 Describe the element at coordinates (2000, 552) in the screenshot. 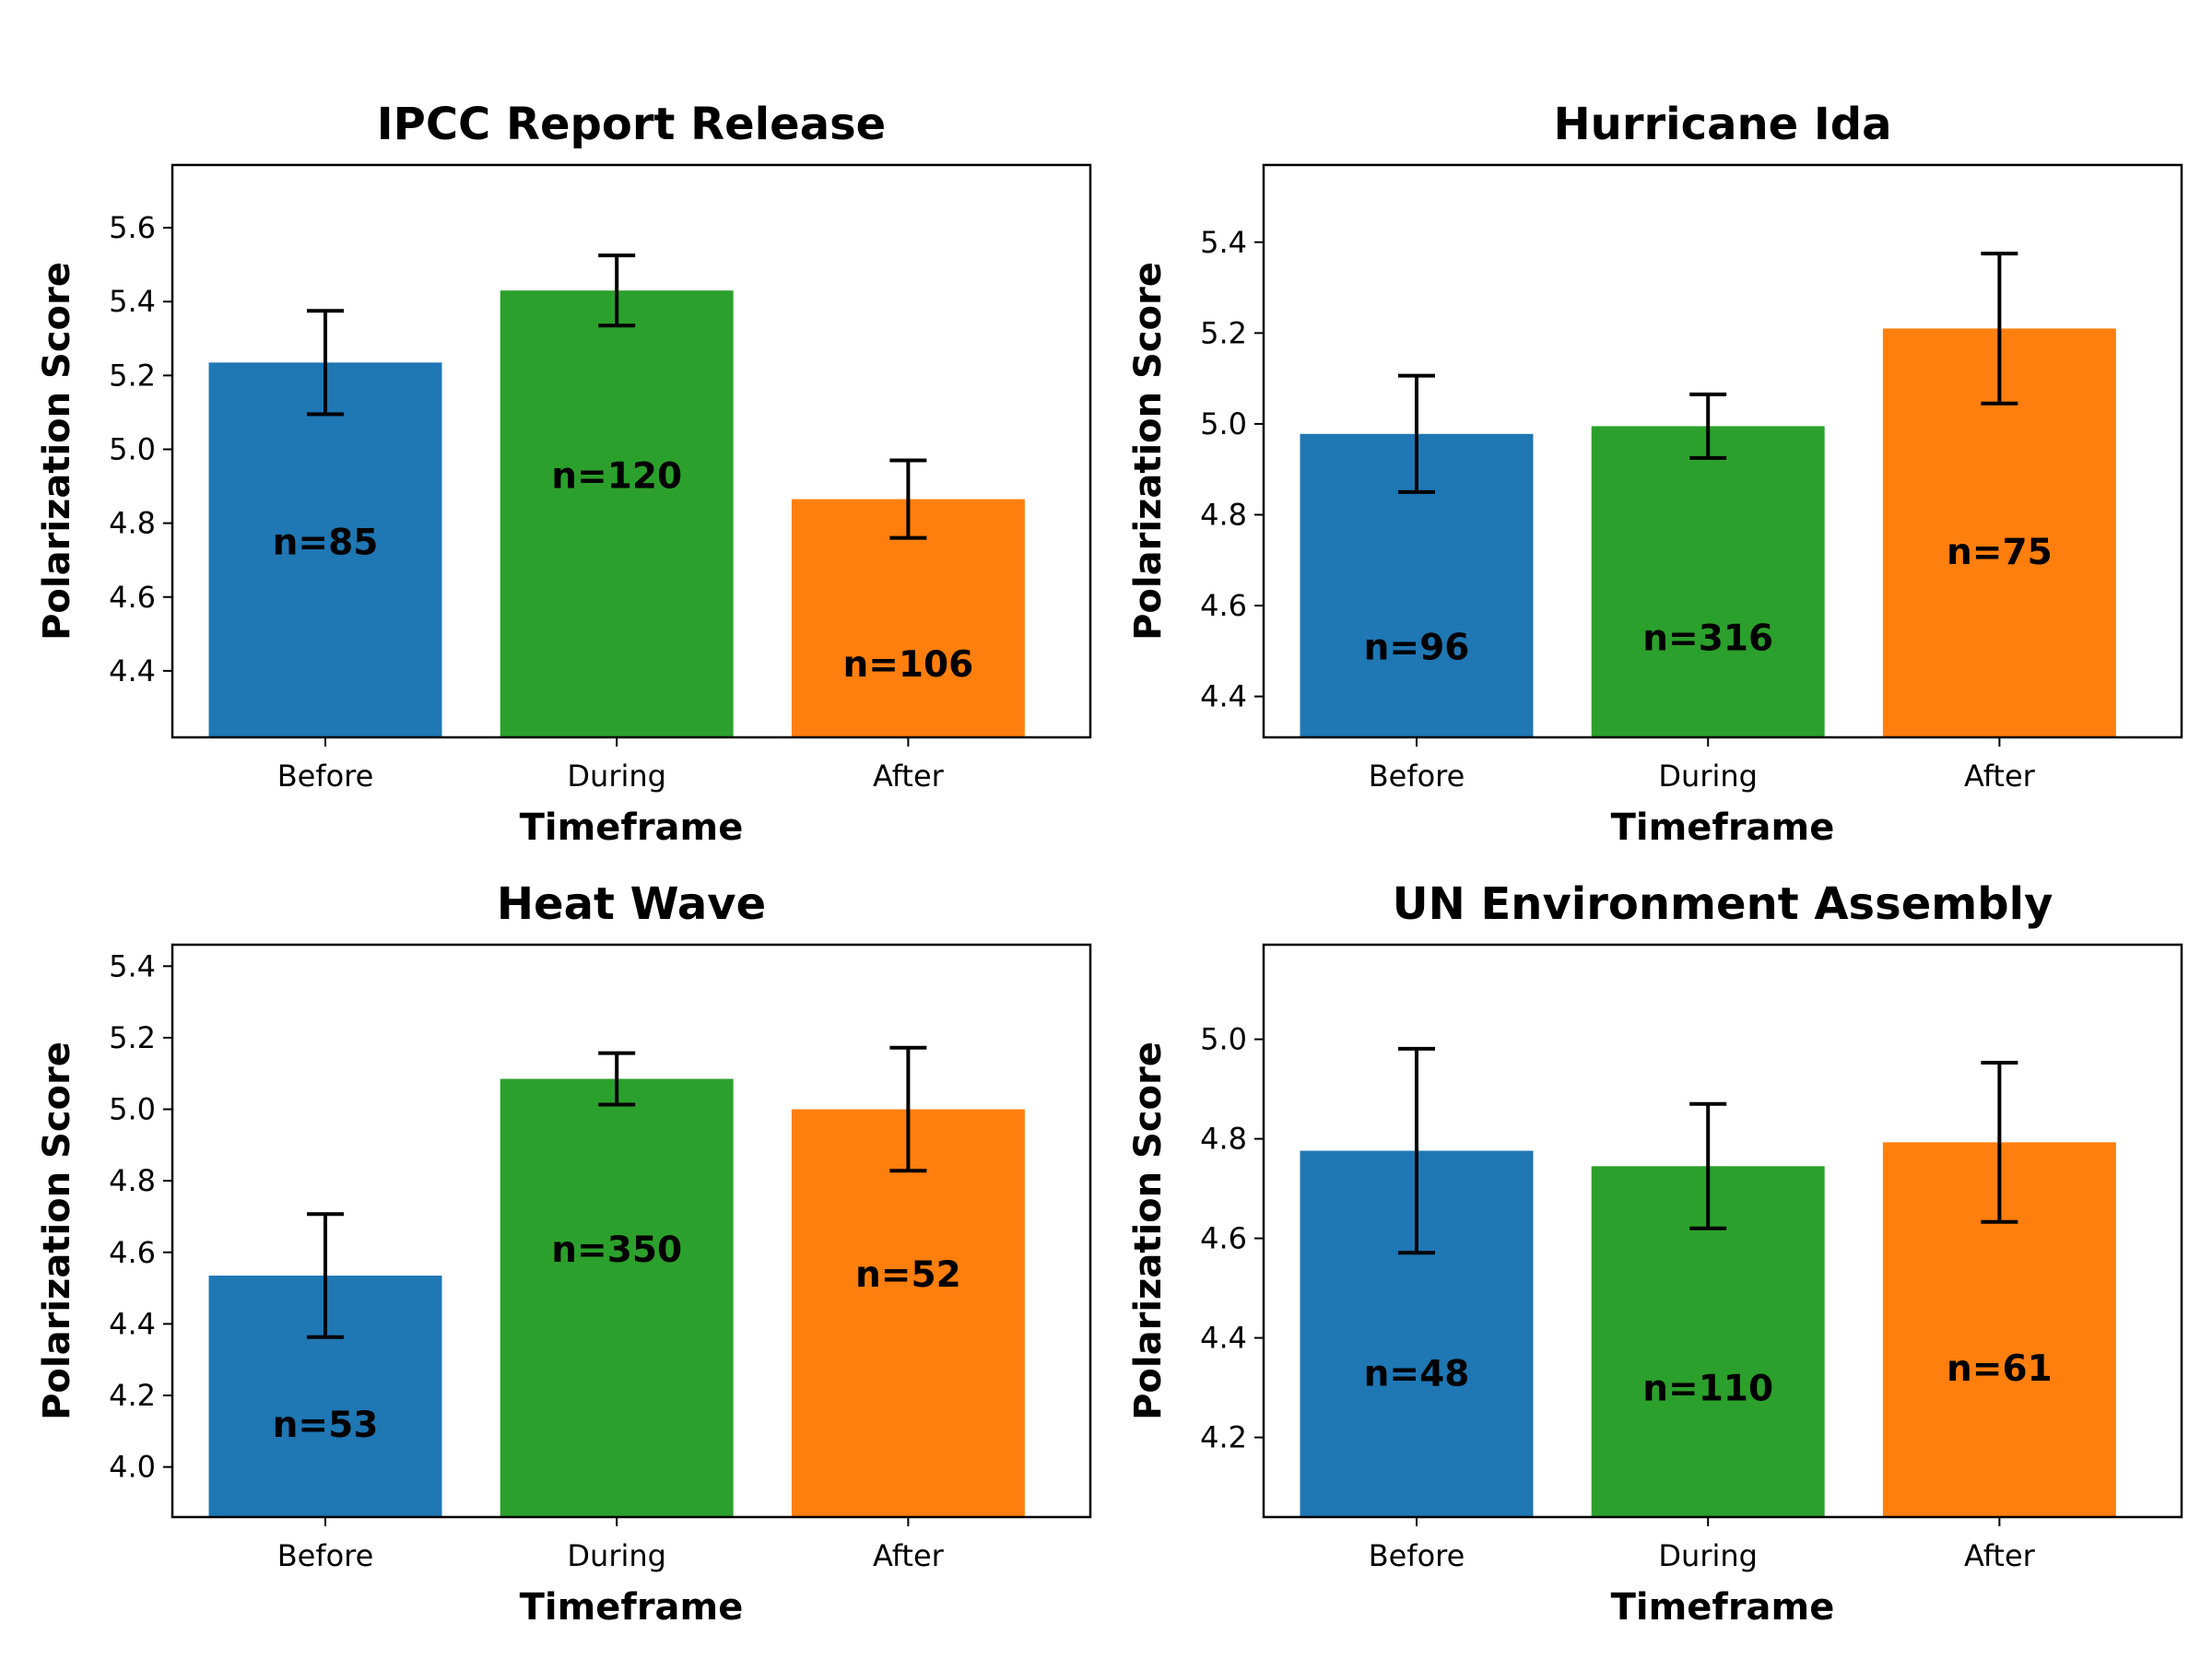

I see `n-label: n=75` at that location.